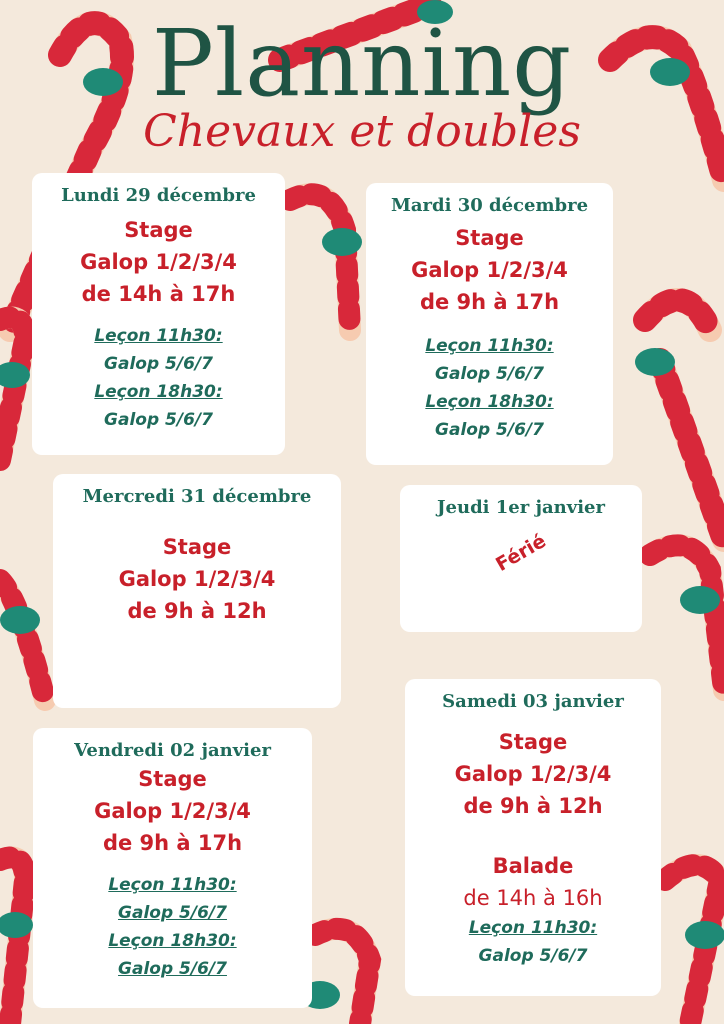 The image size is (724, 1024). I want to click on page-title: Planning, so click(362, 63).